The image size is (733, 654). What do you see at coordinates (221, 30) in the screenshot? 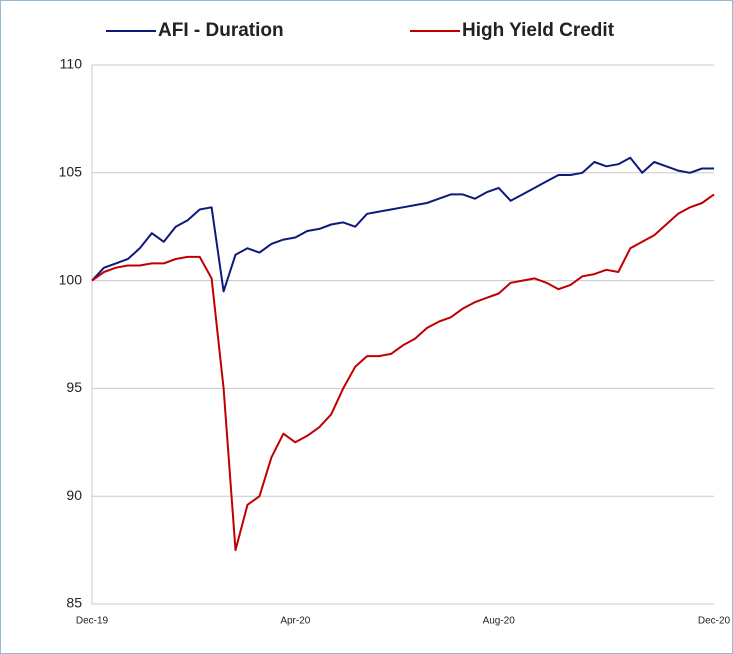
I see `legend-label: AFI - Duration` at bounding box center [221, 30].